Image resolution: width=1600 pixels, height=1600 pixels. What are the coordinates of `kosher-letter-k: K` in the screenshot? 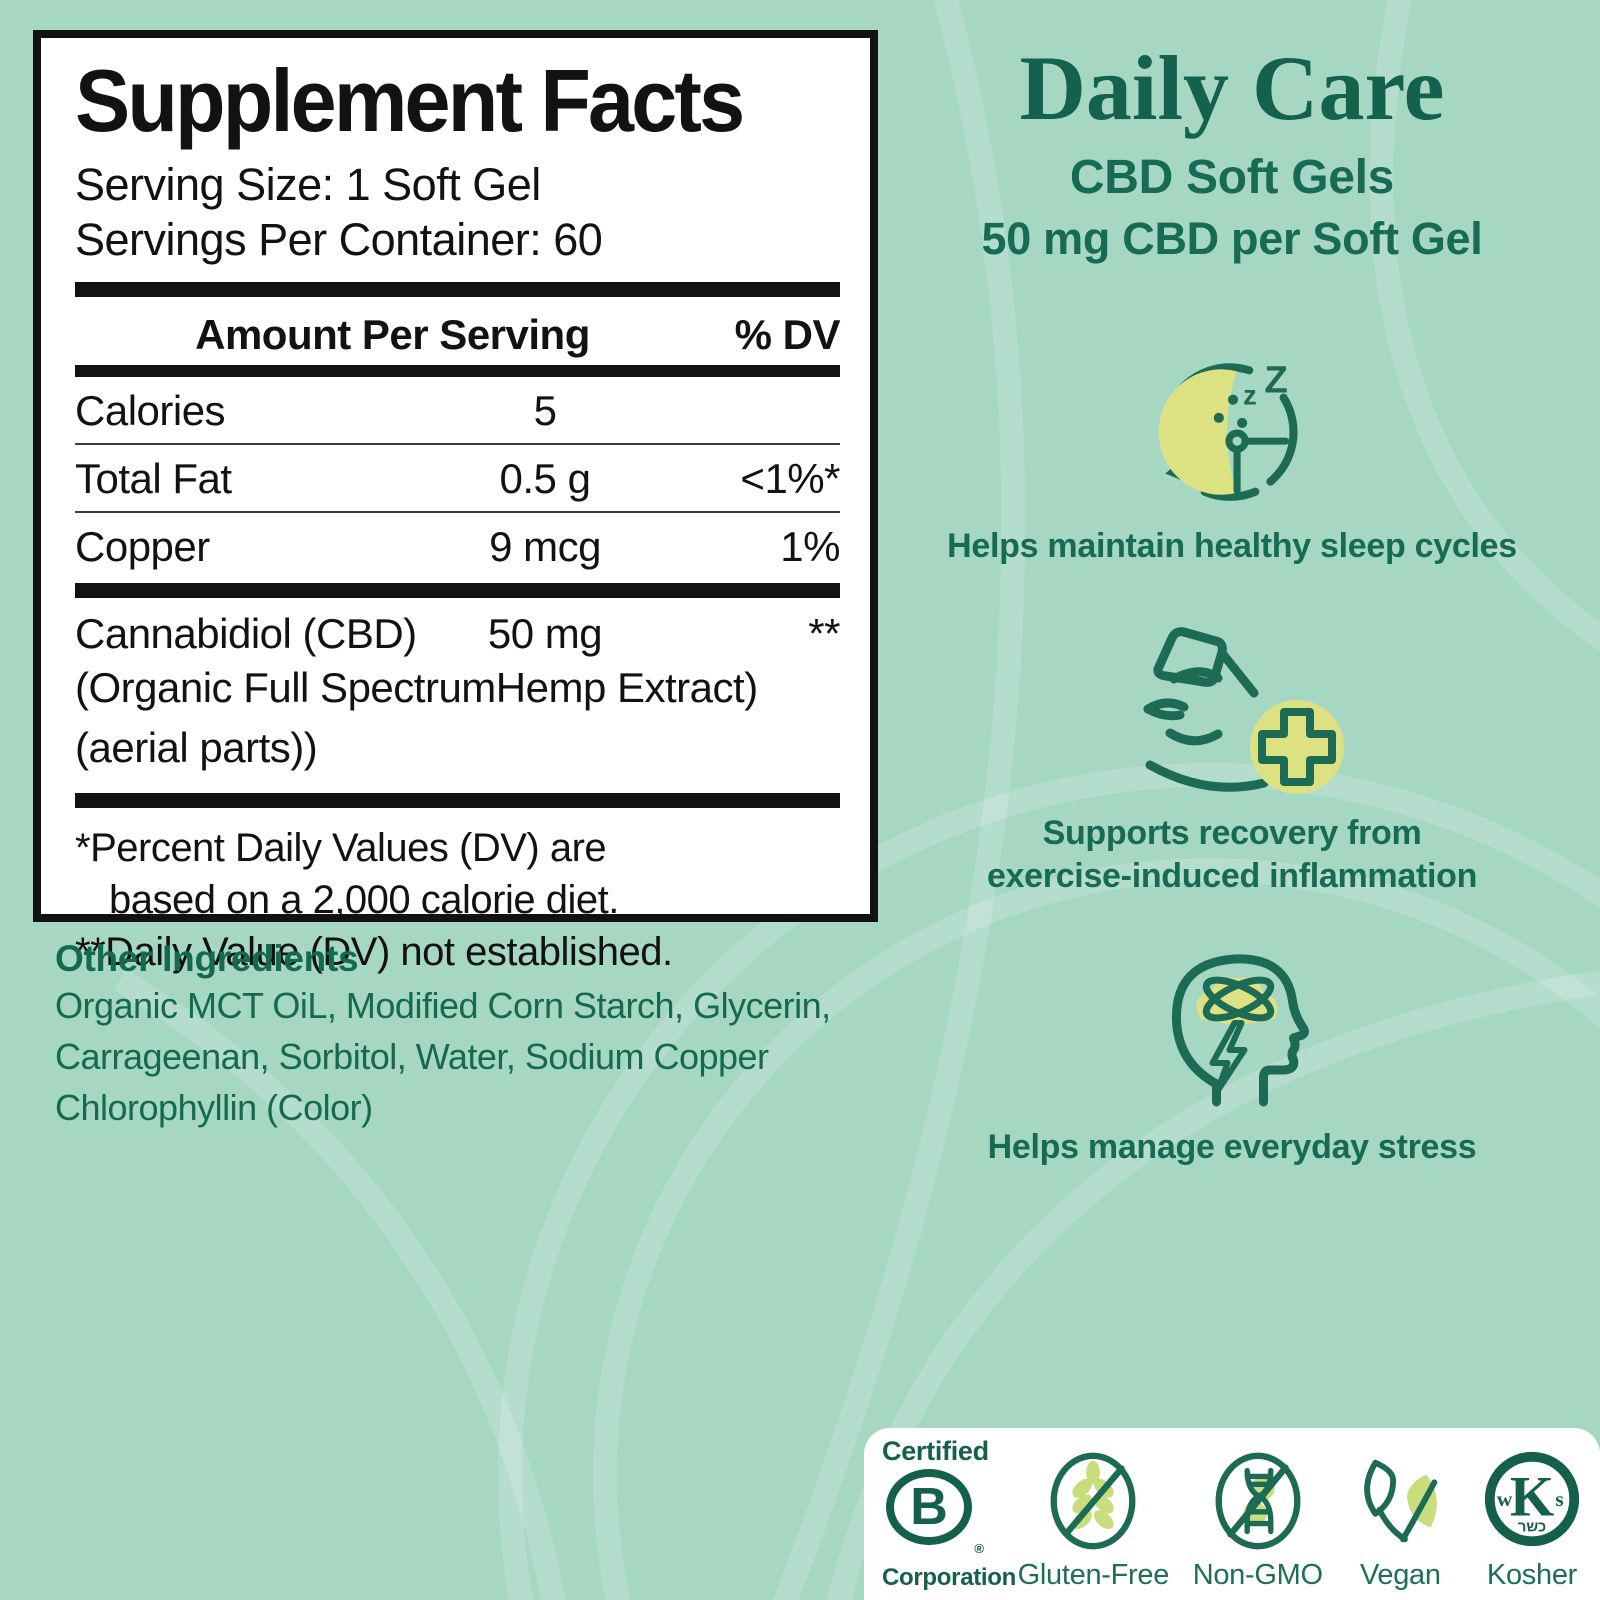 It's located at (1532, 1497).